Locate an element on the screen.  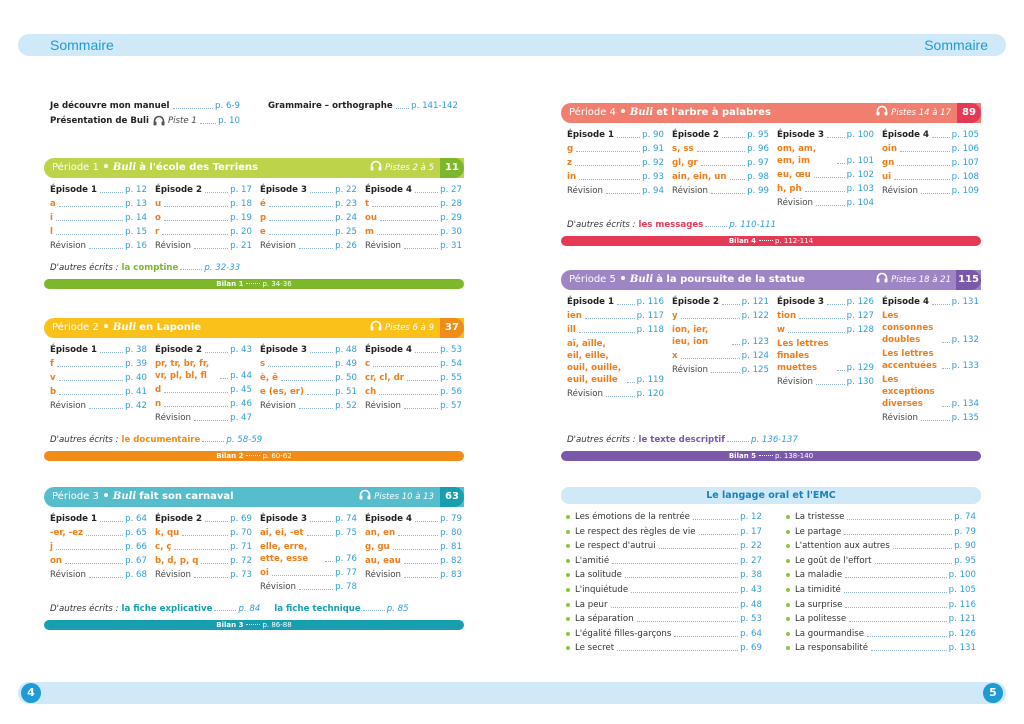
entry-page: p. 69 is located at coordinates (751, 648).